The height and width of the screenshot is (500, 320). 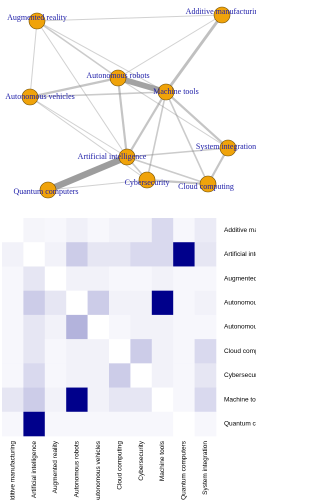 What do you see at coordinates (226, 146) in the screenshot?
I see `node-label: System integration` at bounding box center [226, 146].